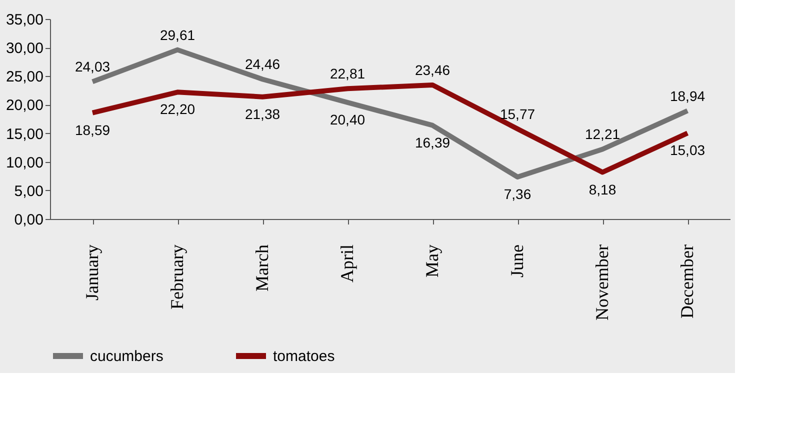 The width and height of the screenshot is (790, 428). Describe the element at coordinates (25, 77) in the screenshot. I see `y-tick-label: 25,00` at that location.